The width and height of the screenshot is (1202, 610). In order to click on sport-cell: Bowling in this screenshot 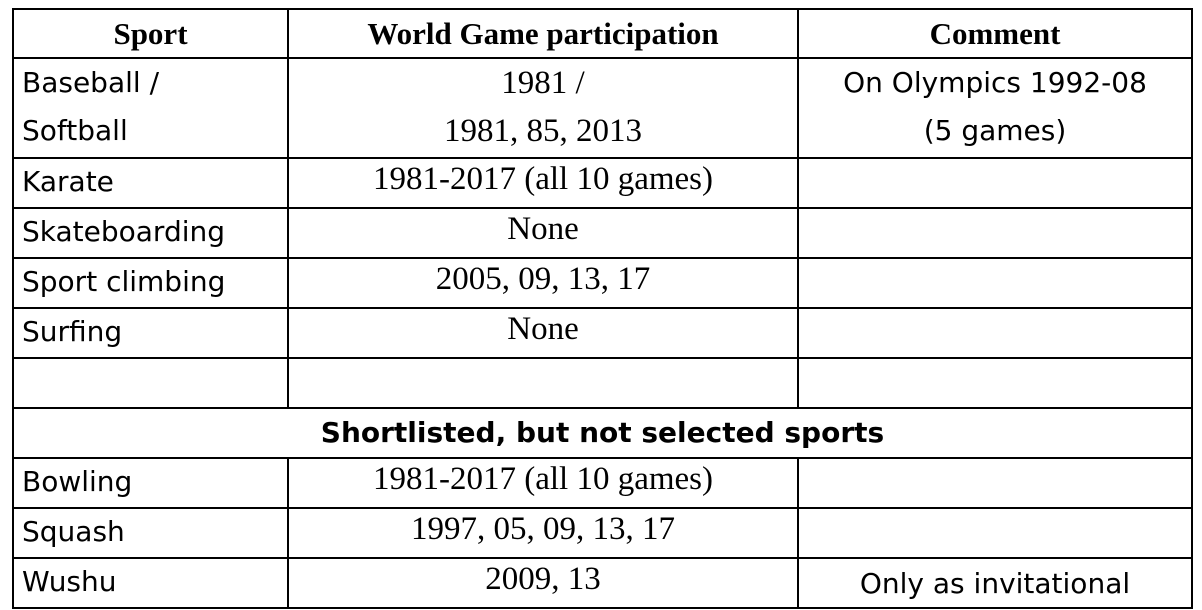, I will do `click(150, 483)`.